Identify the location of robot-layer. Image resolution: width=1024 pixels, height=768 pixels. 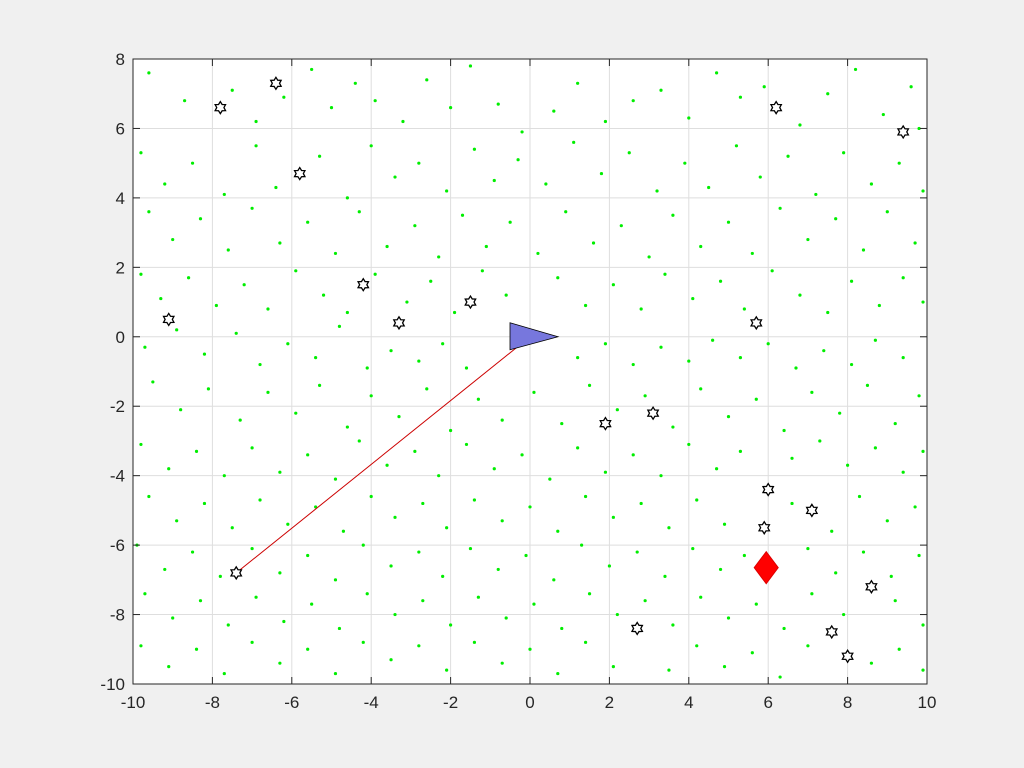
(534, 336).